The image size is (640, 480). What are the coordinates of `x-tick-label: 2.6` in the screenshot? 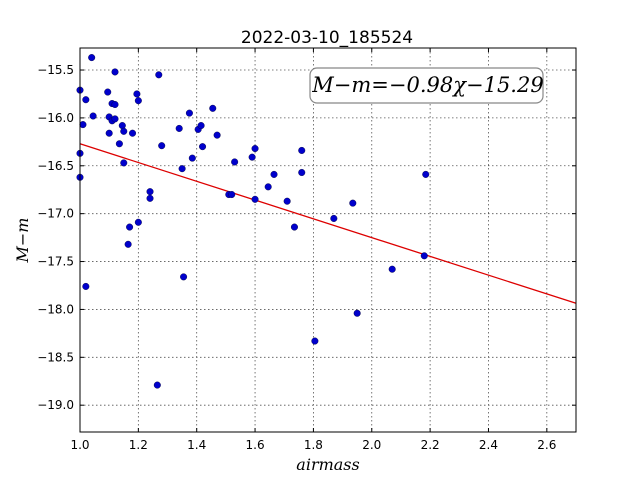 It's located at (546, 445).